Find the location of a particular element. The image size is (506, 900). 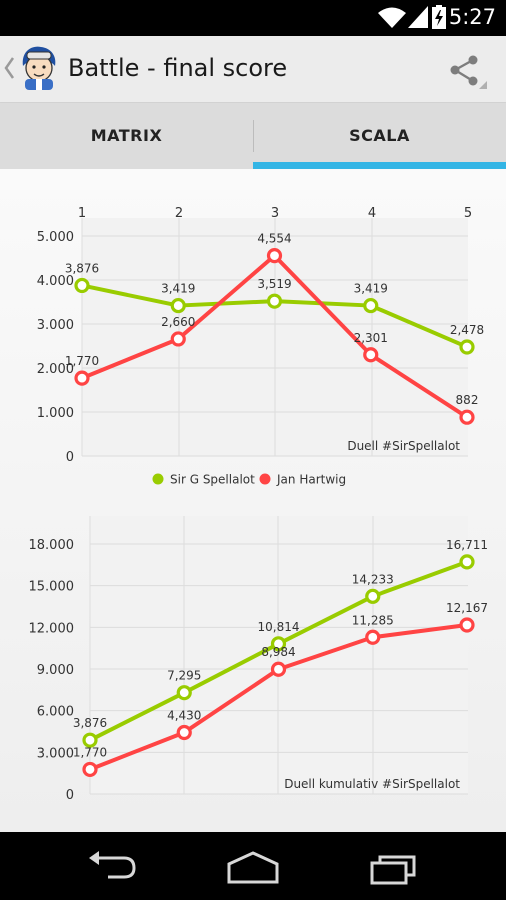

status-bar: 5:27 is located at coordinates (253, 18).